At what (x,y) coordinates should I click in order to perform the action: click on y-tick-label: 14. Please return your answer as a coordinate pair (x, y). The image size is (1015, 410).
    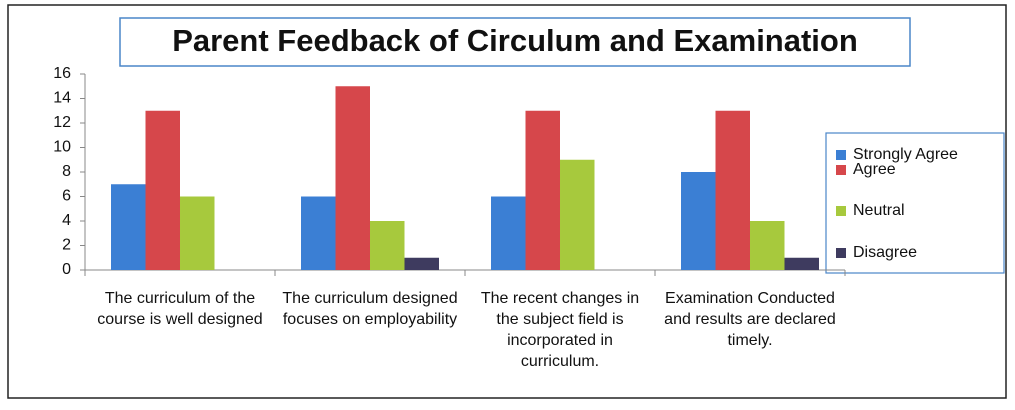
    Looking at the image, I should click on (62, 98).